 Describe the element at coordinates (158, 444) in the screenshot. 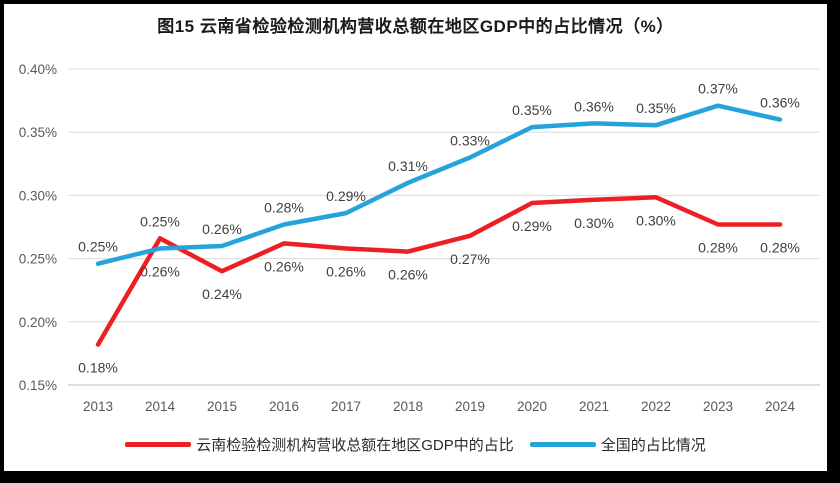

I see `legend-swatch-yunnan` at that location.